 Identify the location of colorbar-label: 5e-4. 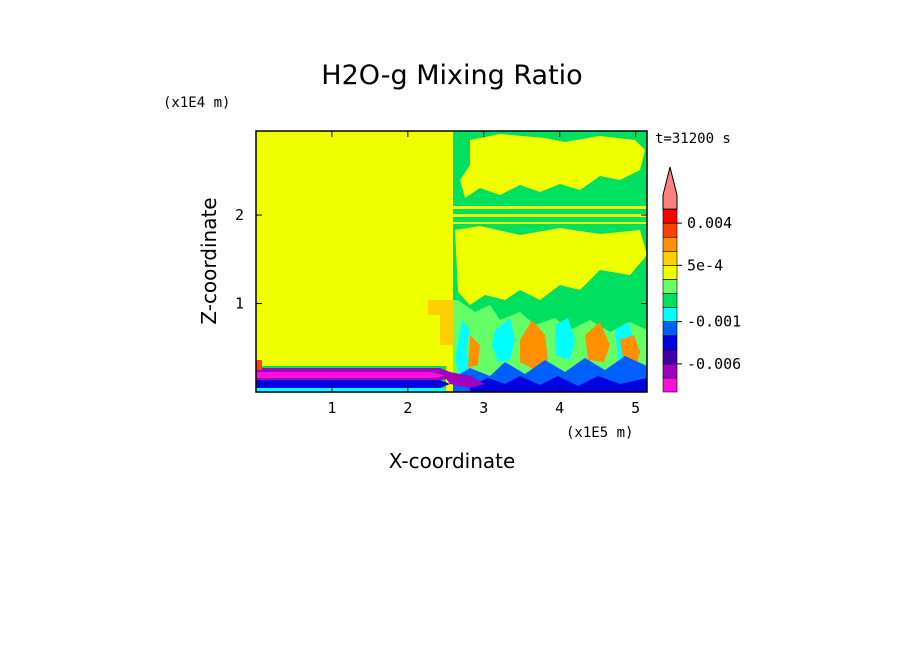
(705, 265).